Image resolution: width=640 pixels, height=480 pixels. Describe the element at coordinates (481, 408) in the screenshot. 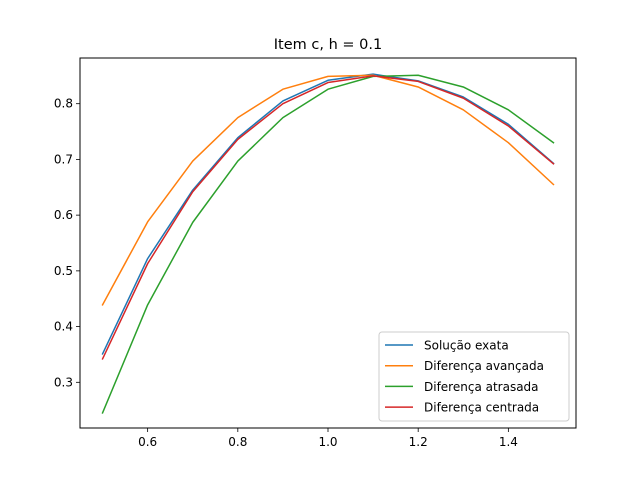

I see `legend-label: Diferença centrada` at that location.